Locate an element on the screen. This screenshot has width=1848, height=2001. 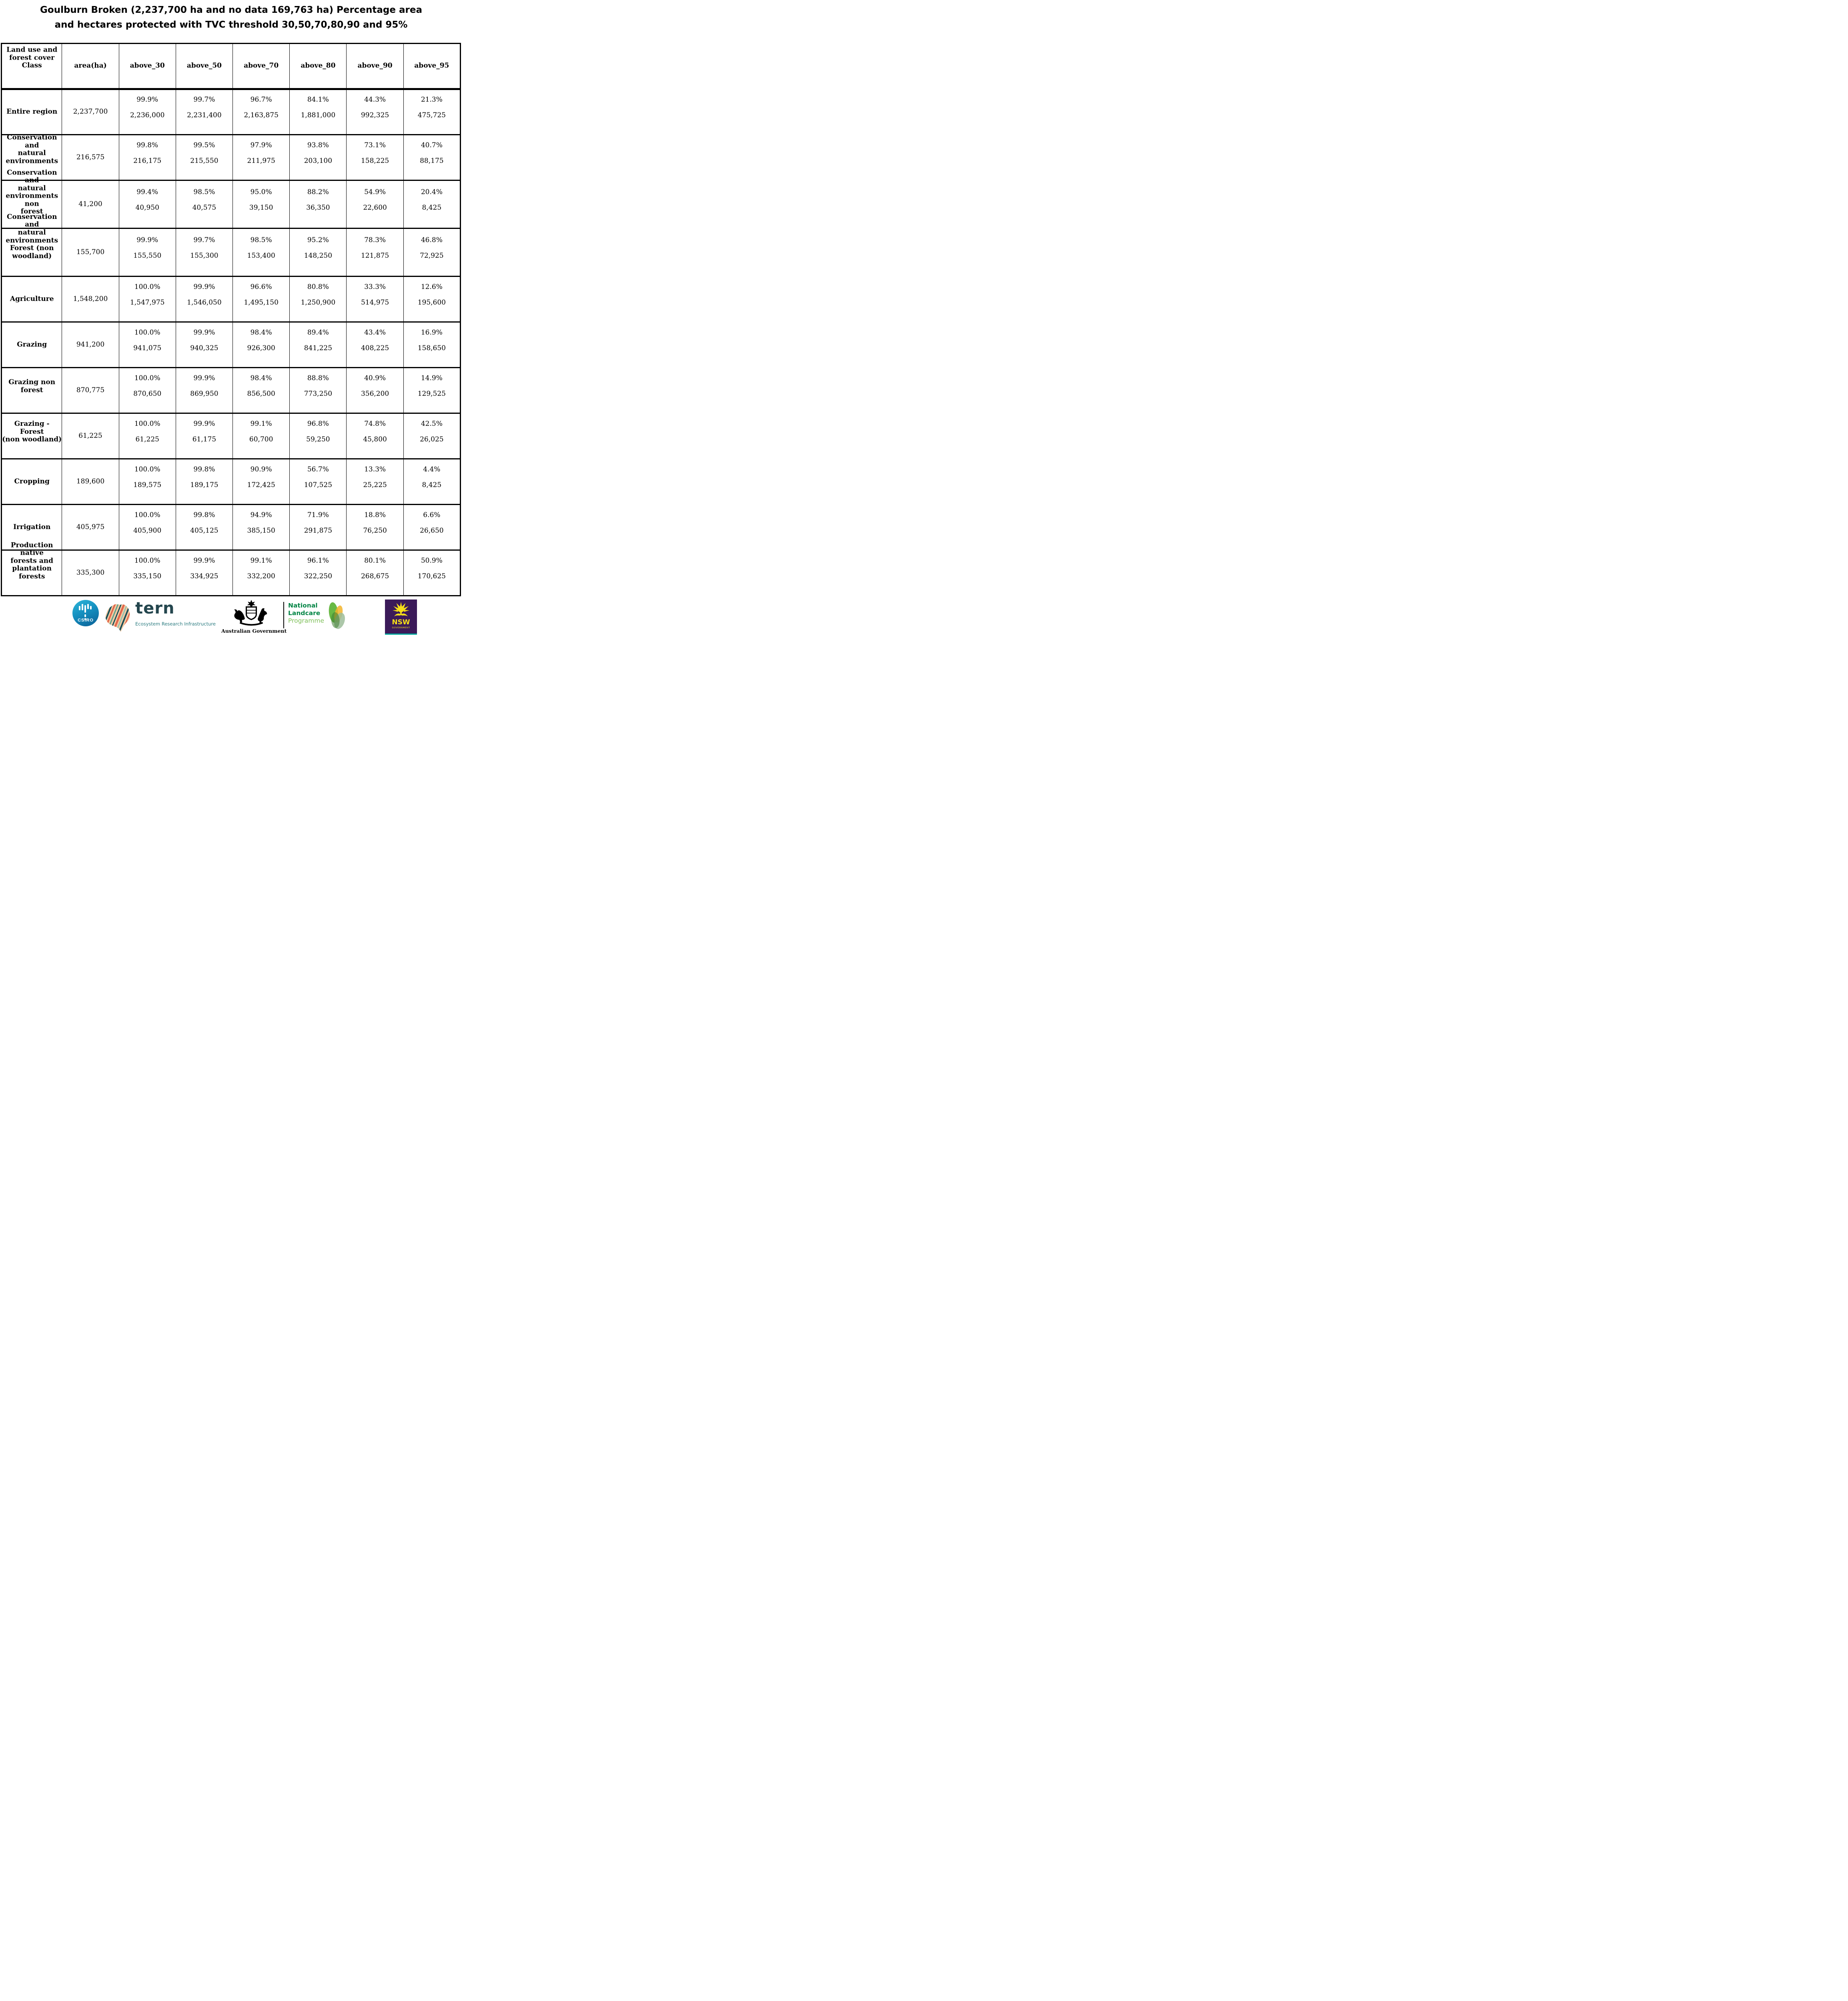
row-label-cell: Cropping is located at coordinates (31, 482).